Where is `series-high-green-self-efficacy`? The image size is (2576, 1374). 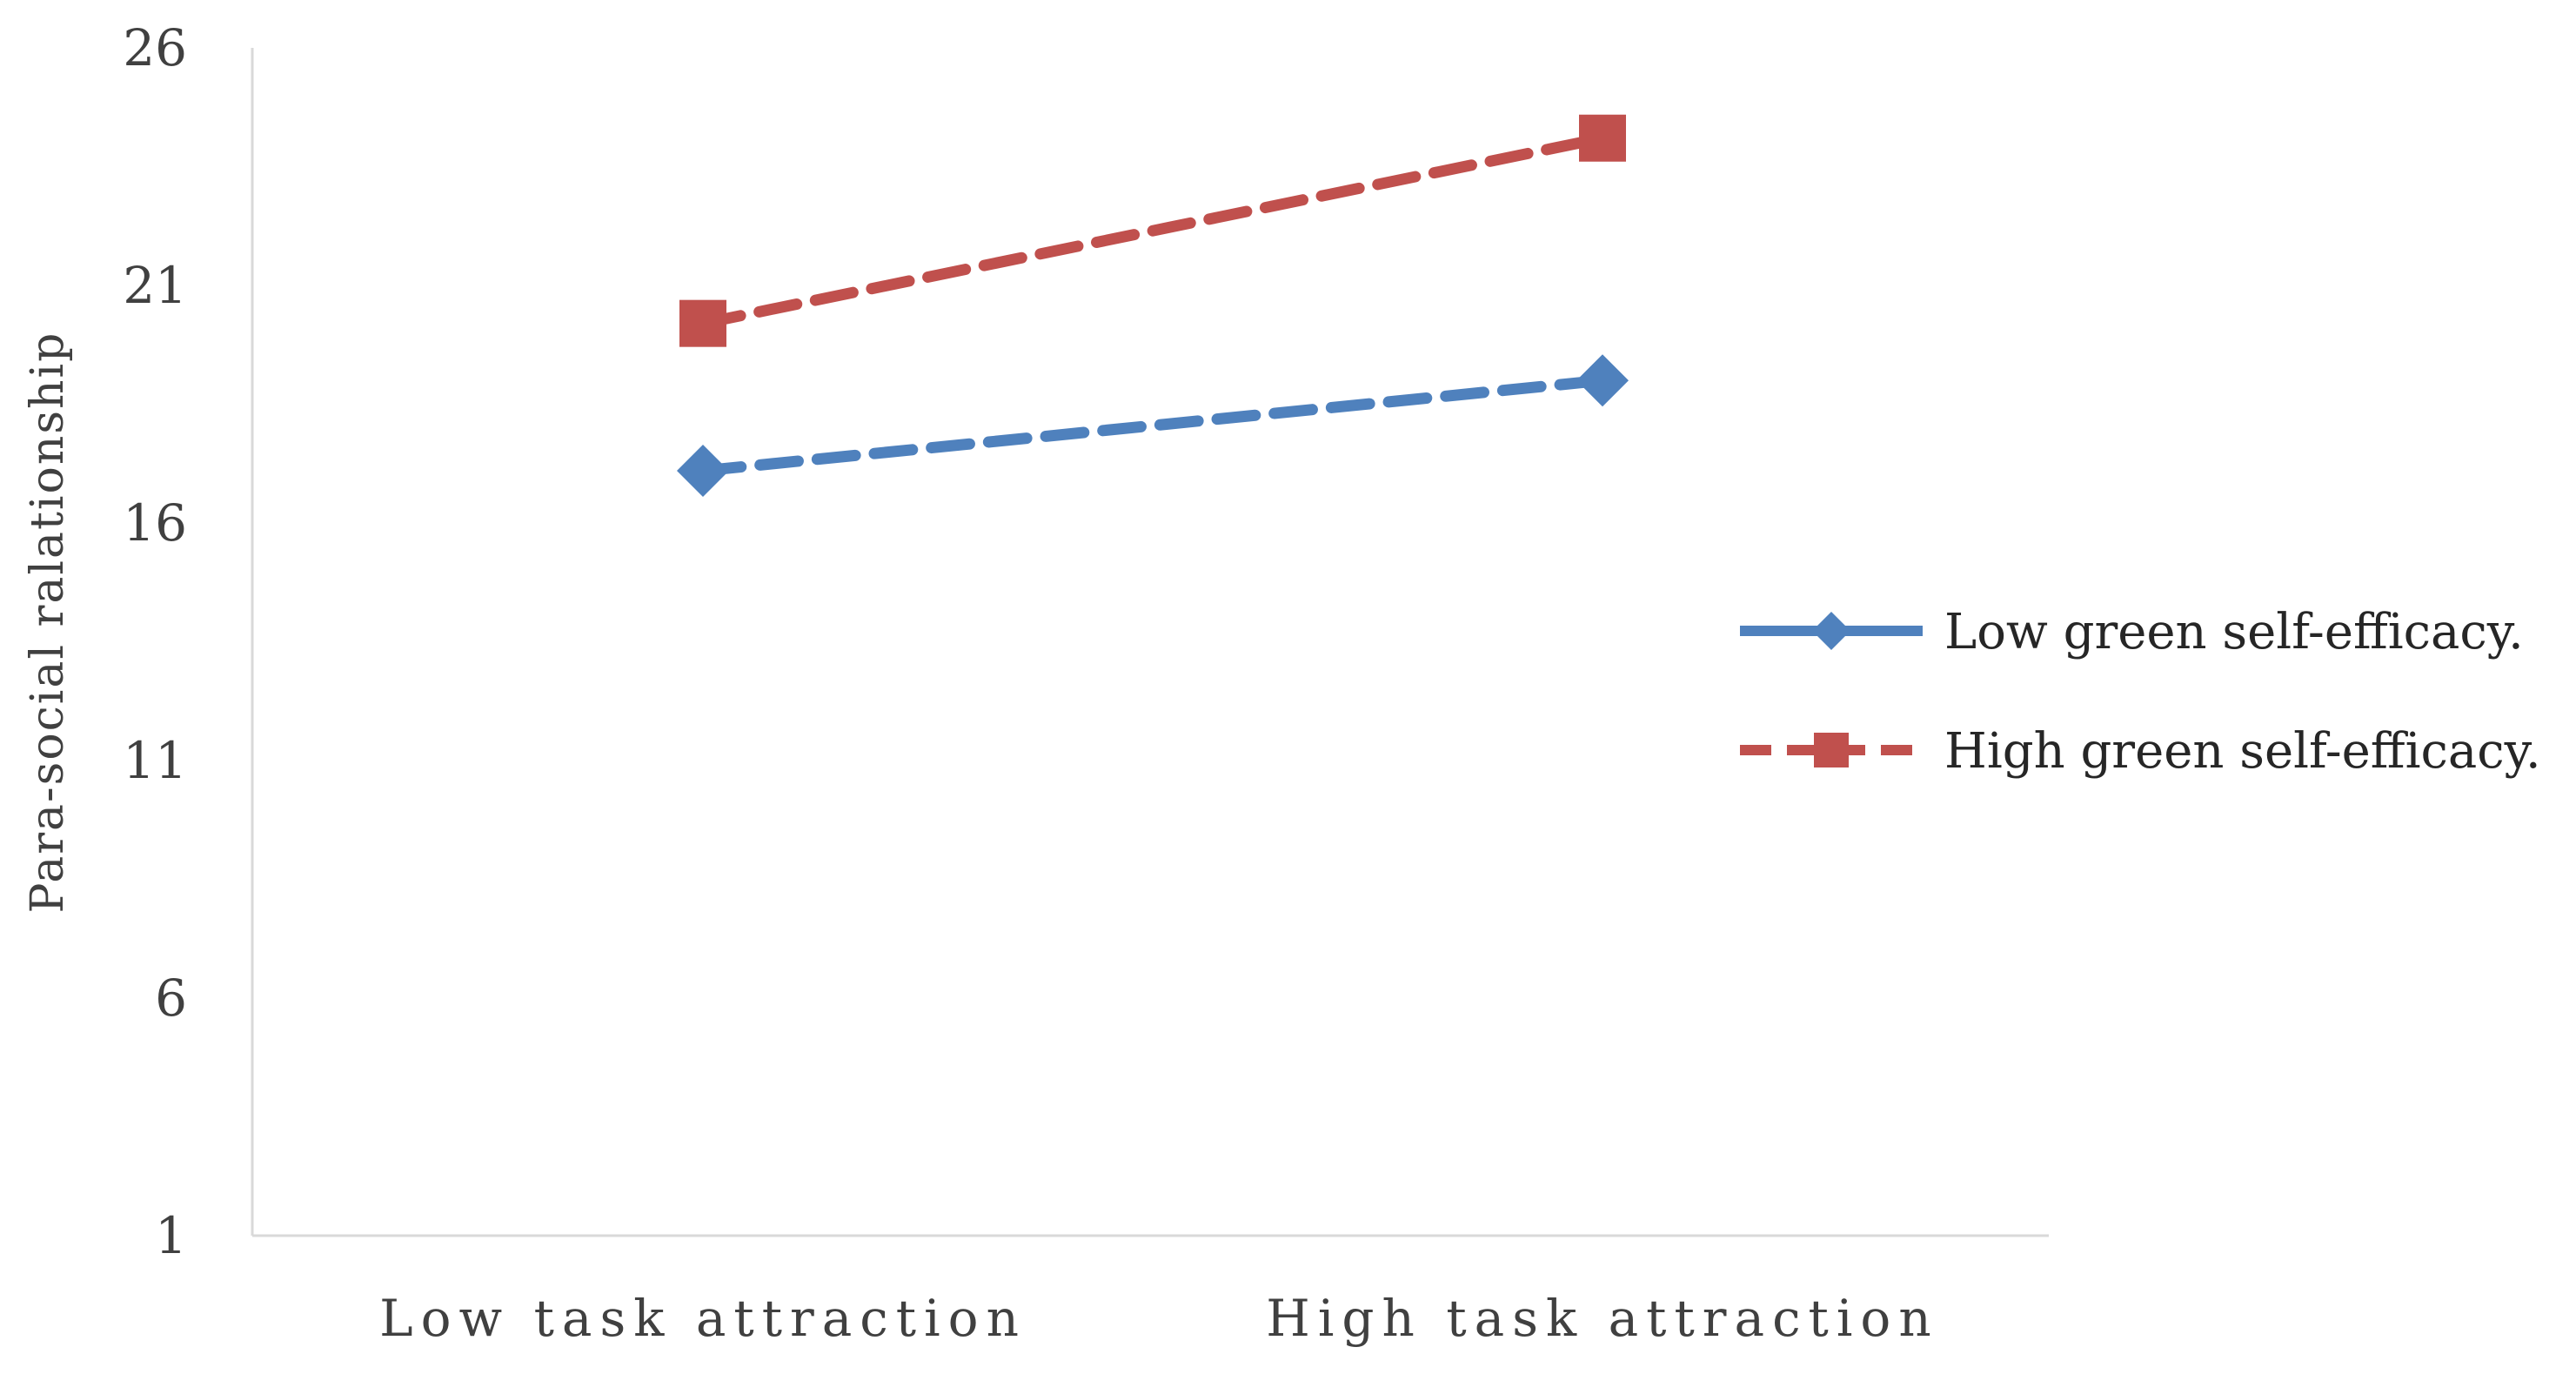
series-high-green-self-efficacy is located at coordinates (1152, 230).